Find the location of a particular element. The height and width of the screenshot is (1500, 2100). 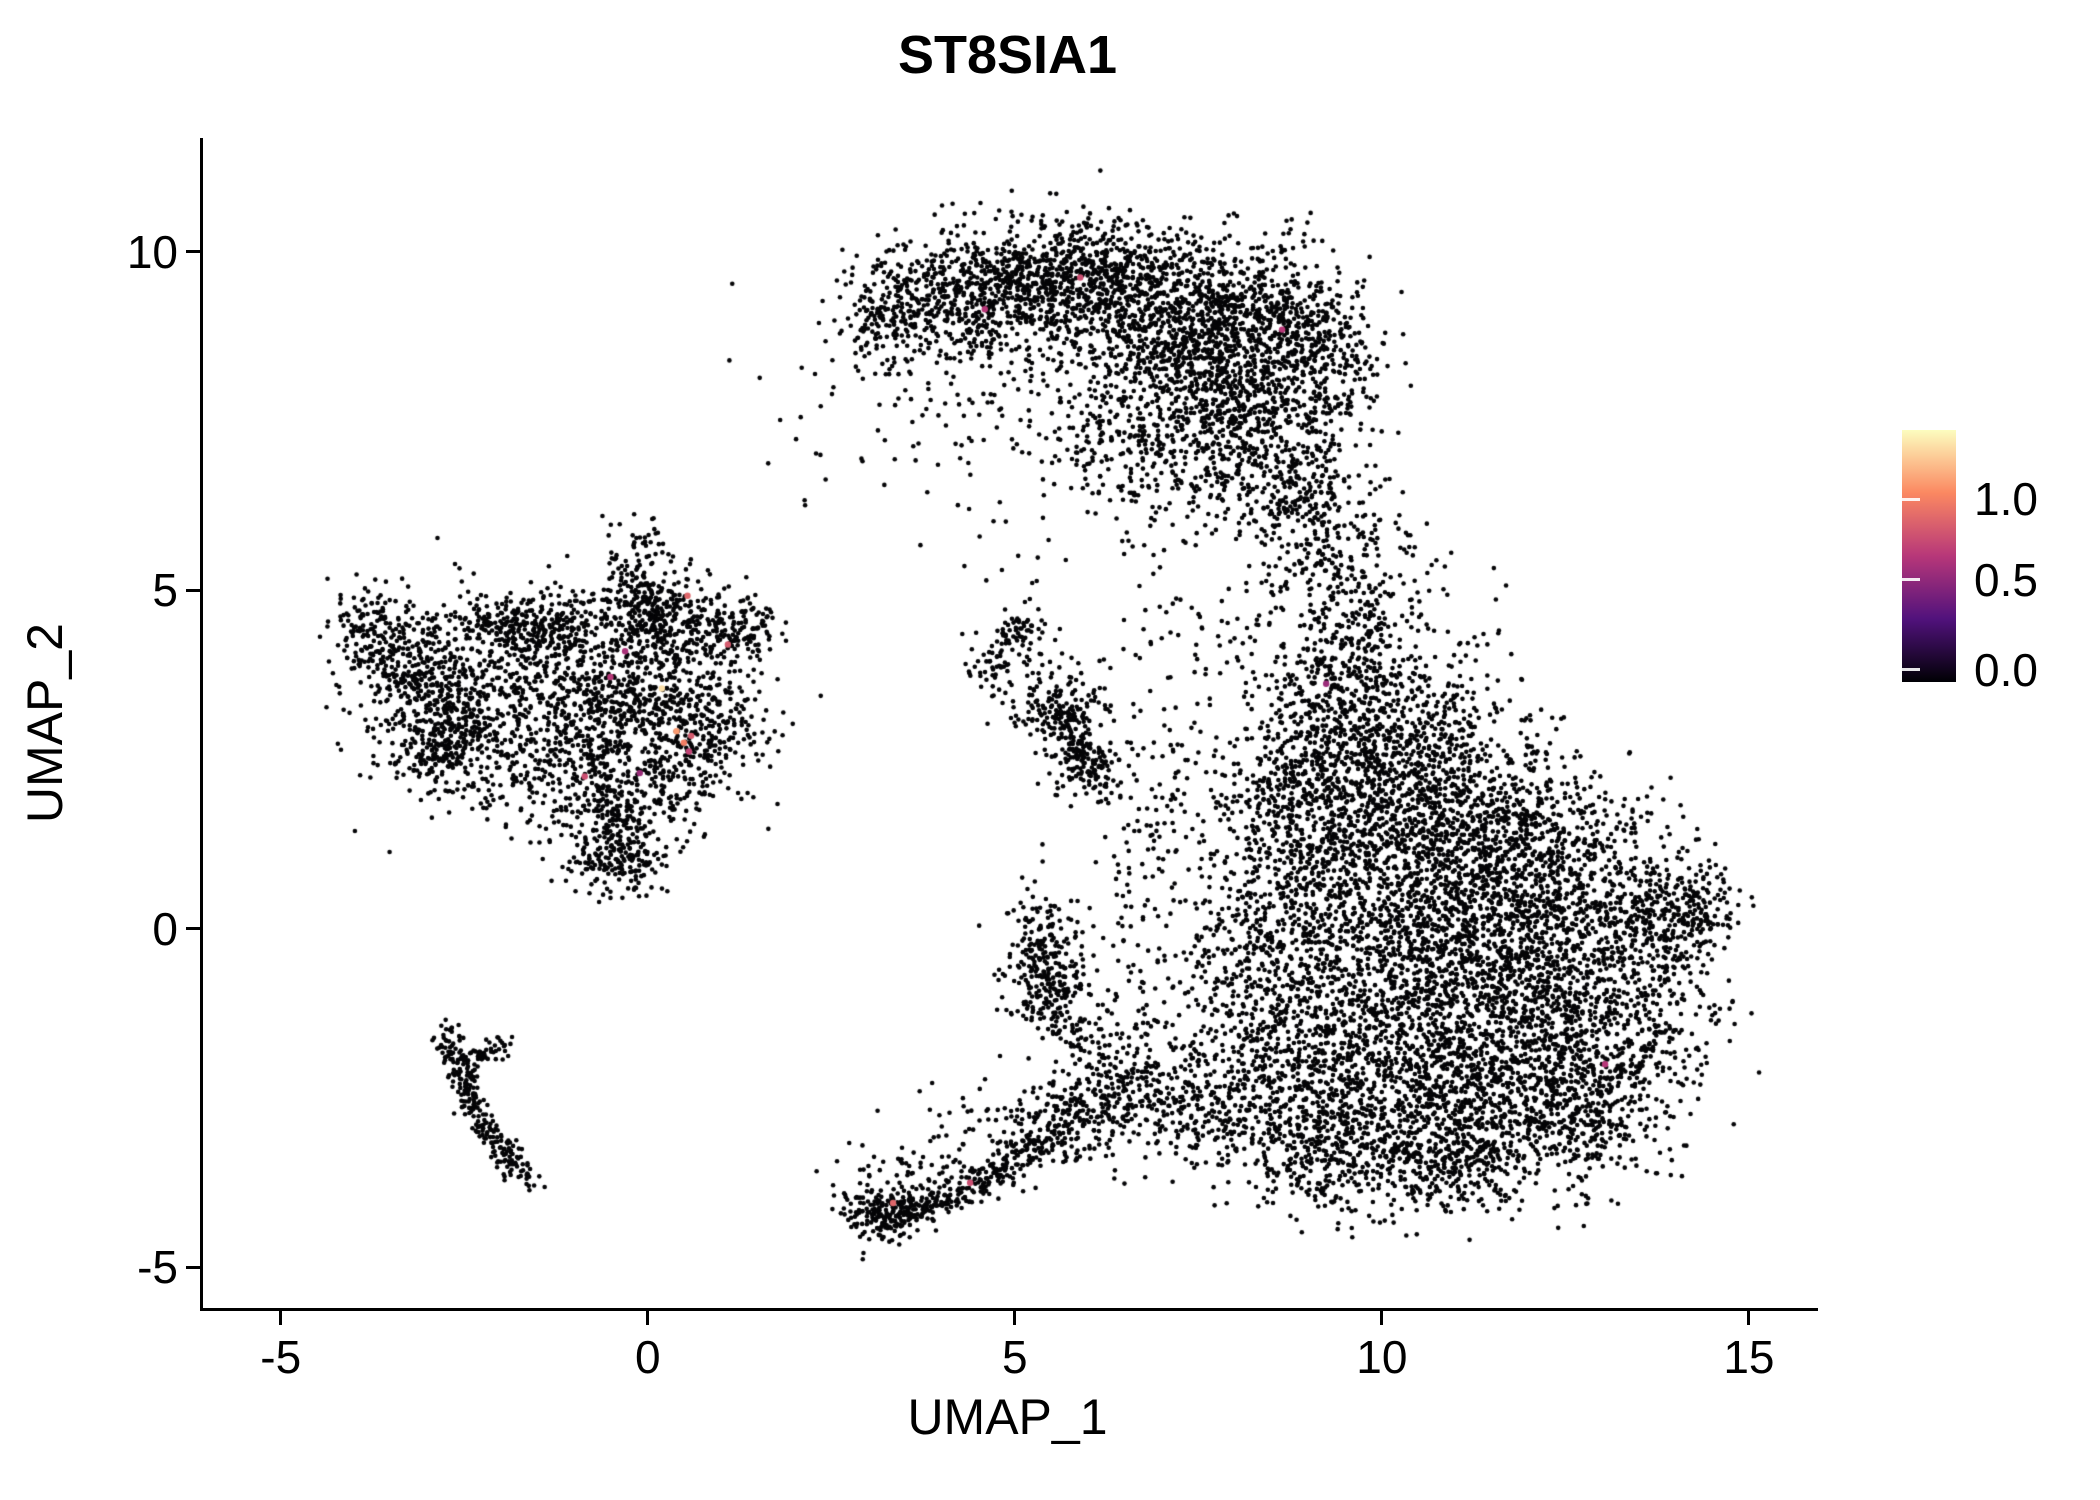

colorbar-gradient is located at coordinates (1929, 556).